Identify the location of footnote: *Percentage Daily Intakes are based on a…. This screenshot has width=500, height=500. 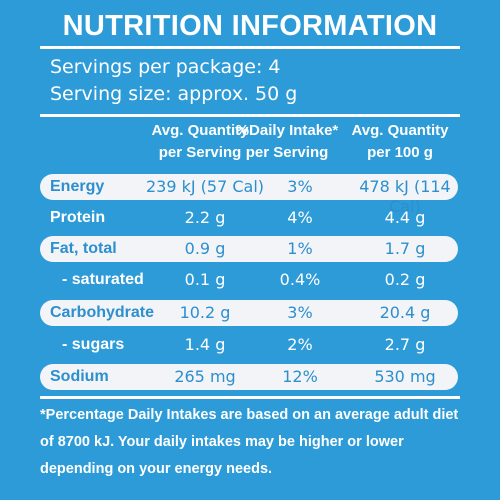
(249, 442).